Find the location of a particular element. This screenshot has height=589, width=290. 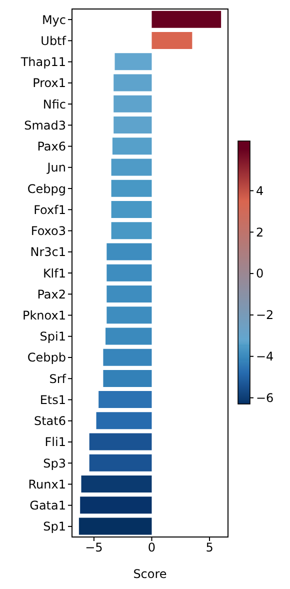

x-tick-label: −5 is located at coordinates (94, 547).